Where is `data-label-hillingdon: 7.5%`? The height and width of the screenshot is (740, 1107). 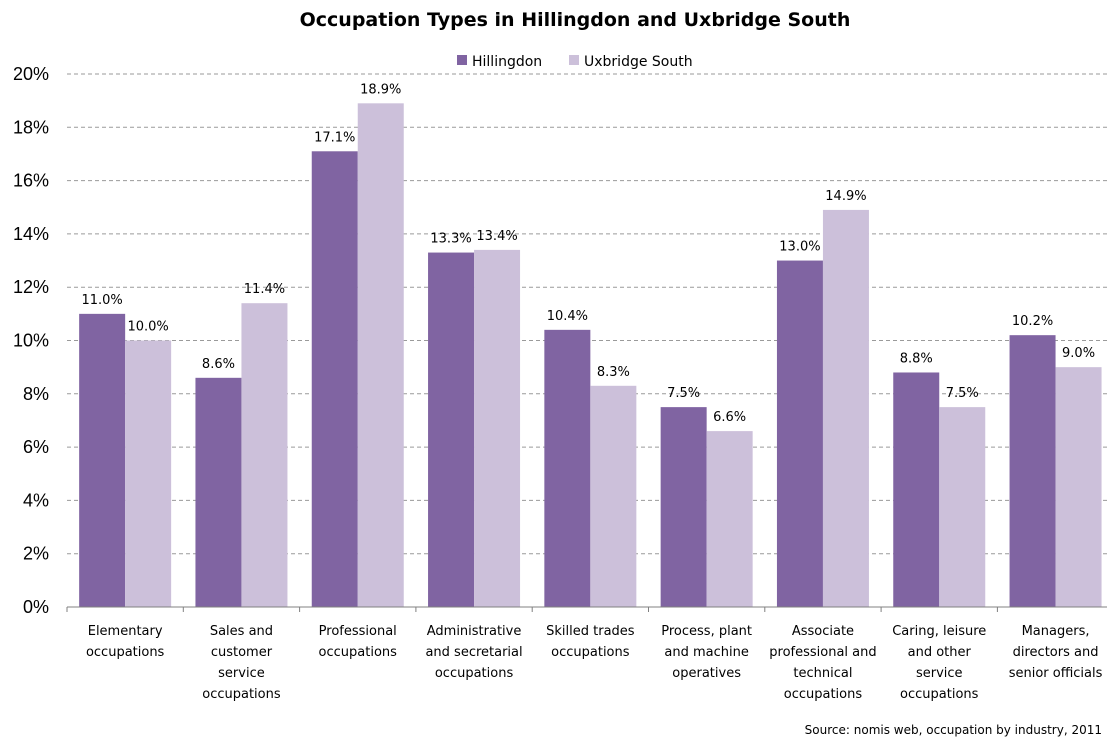 data-label-hillingdon: 7.5% is located at coordinates (683, 393).